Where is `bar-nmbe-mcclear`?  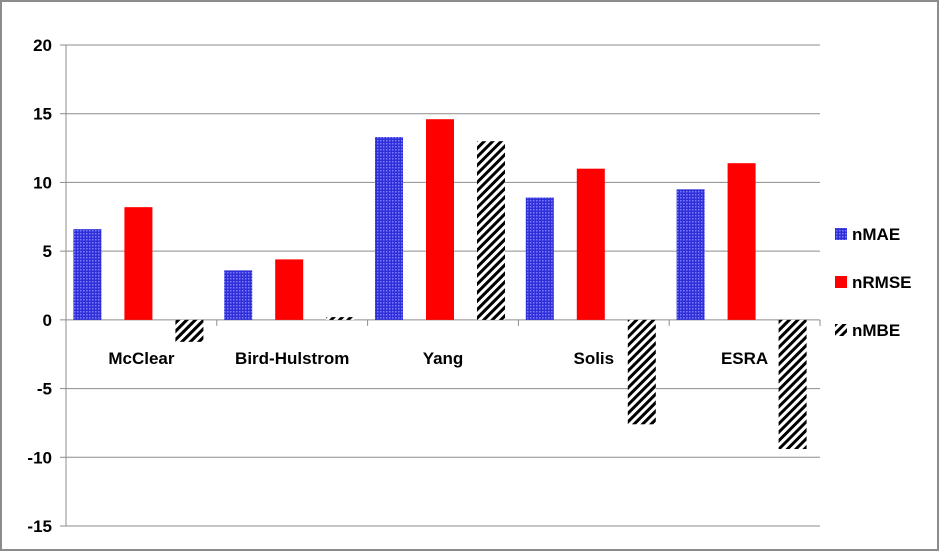
bar-nmbe-mcclear is located at coordinates (189, 330).